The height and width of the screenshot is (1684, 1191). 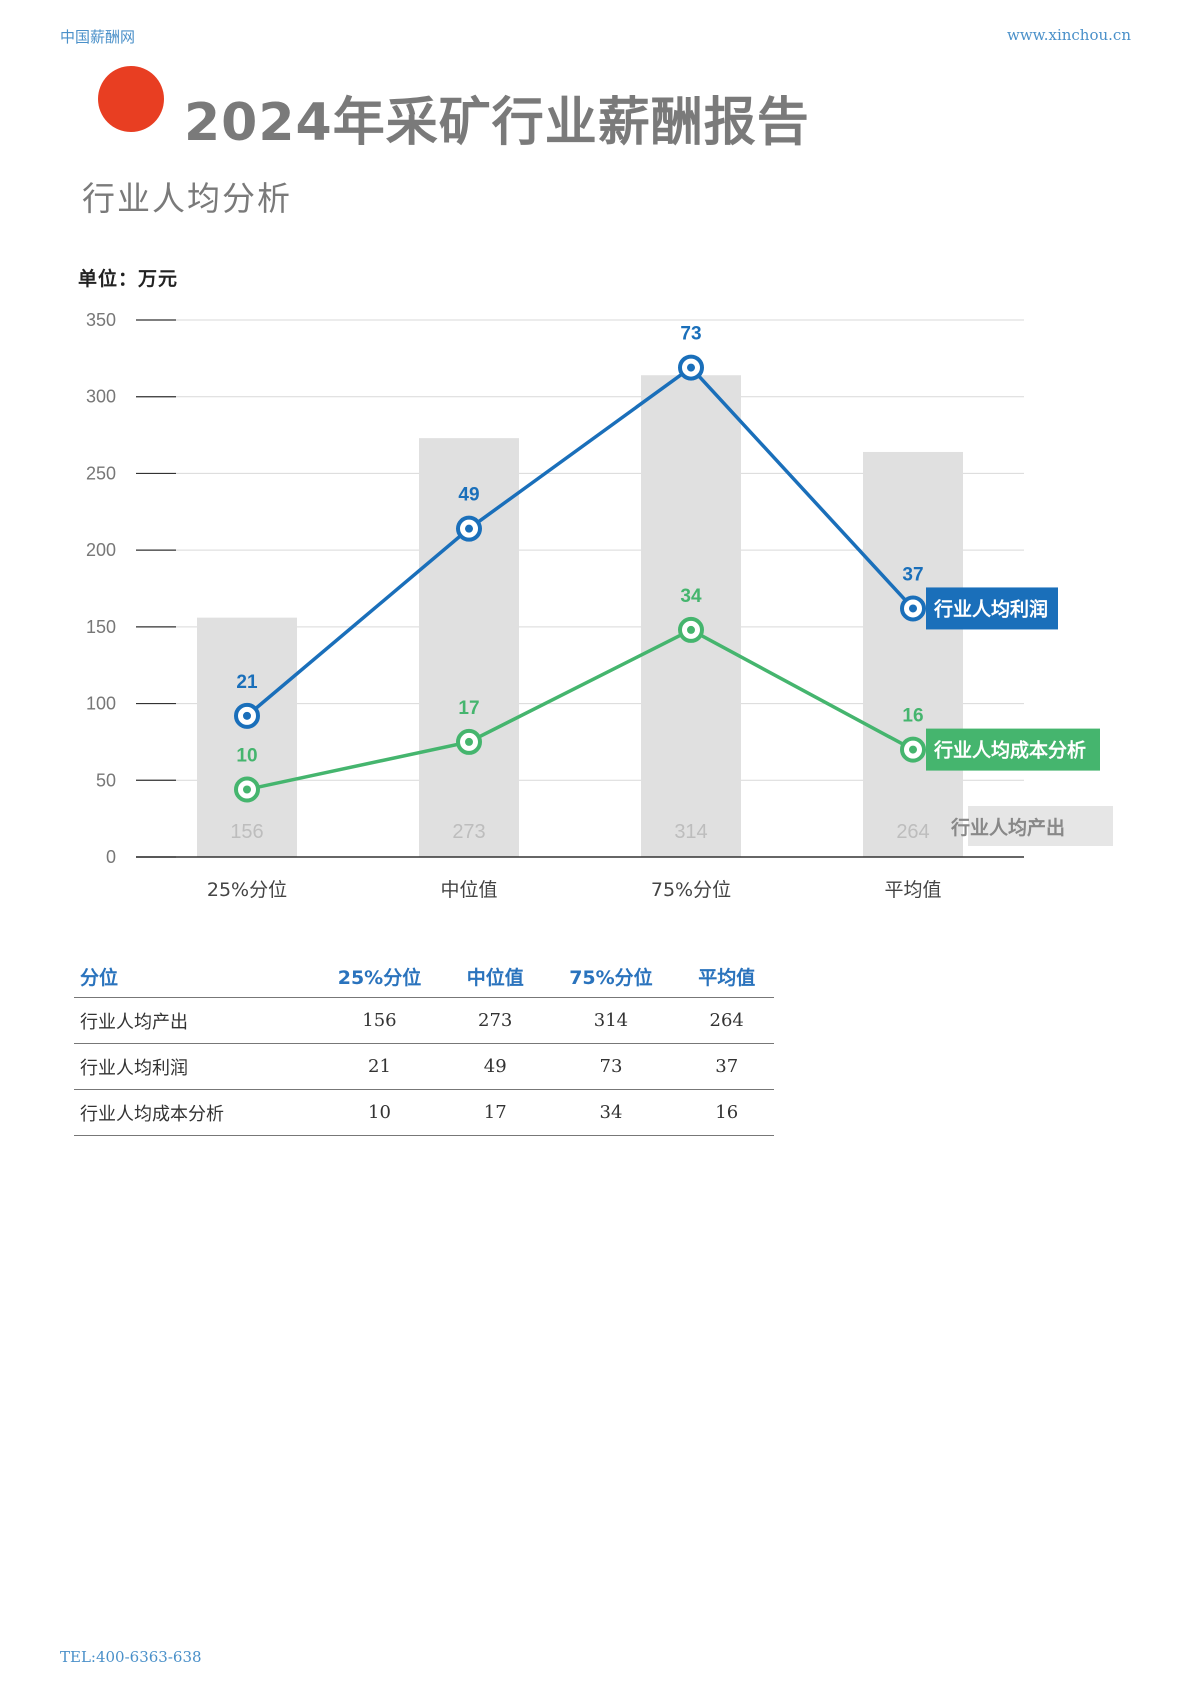 I want to click on legend-box-cost, so click(x=1013, y=749).